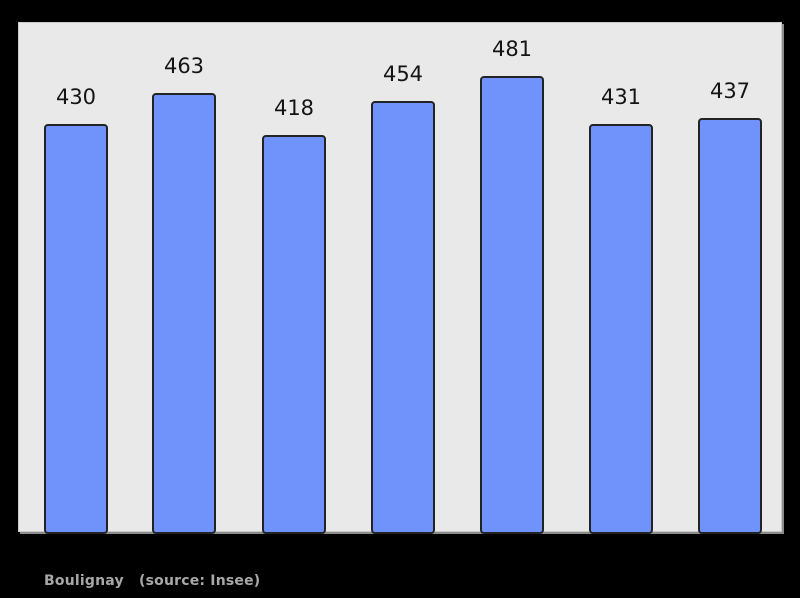 This screenshot has height=598, width=800. I want to click on bar-group: 431, so click(621, 277).